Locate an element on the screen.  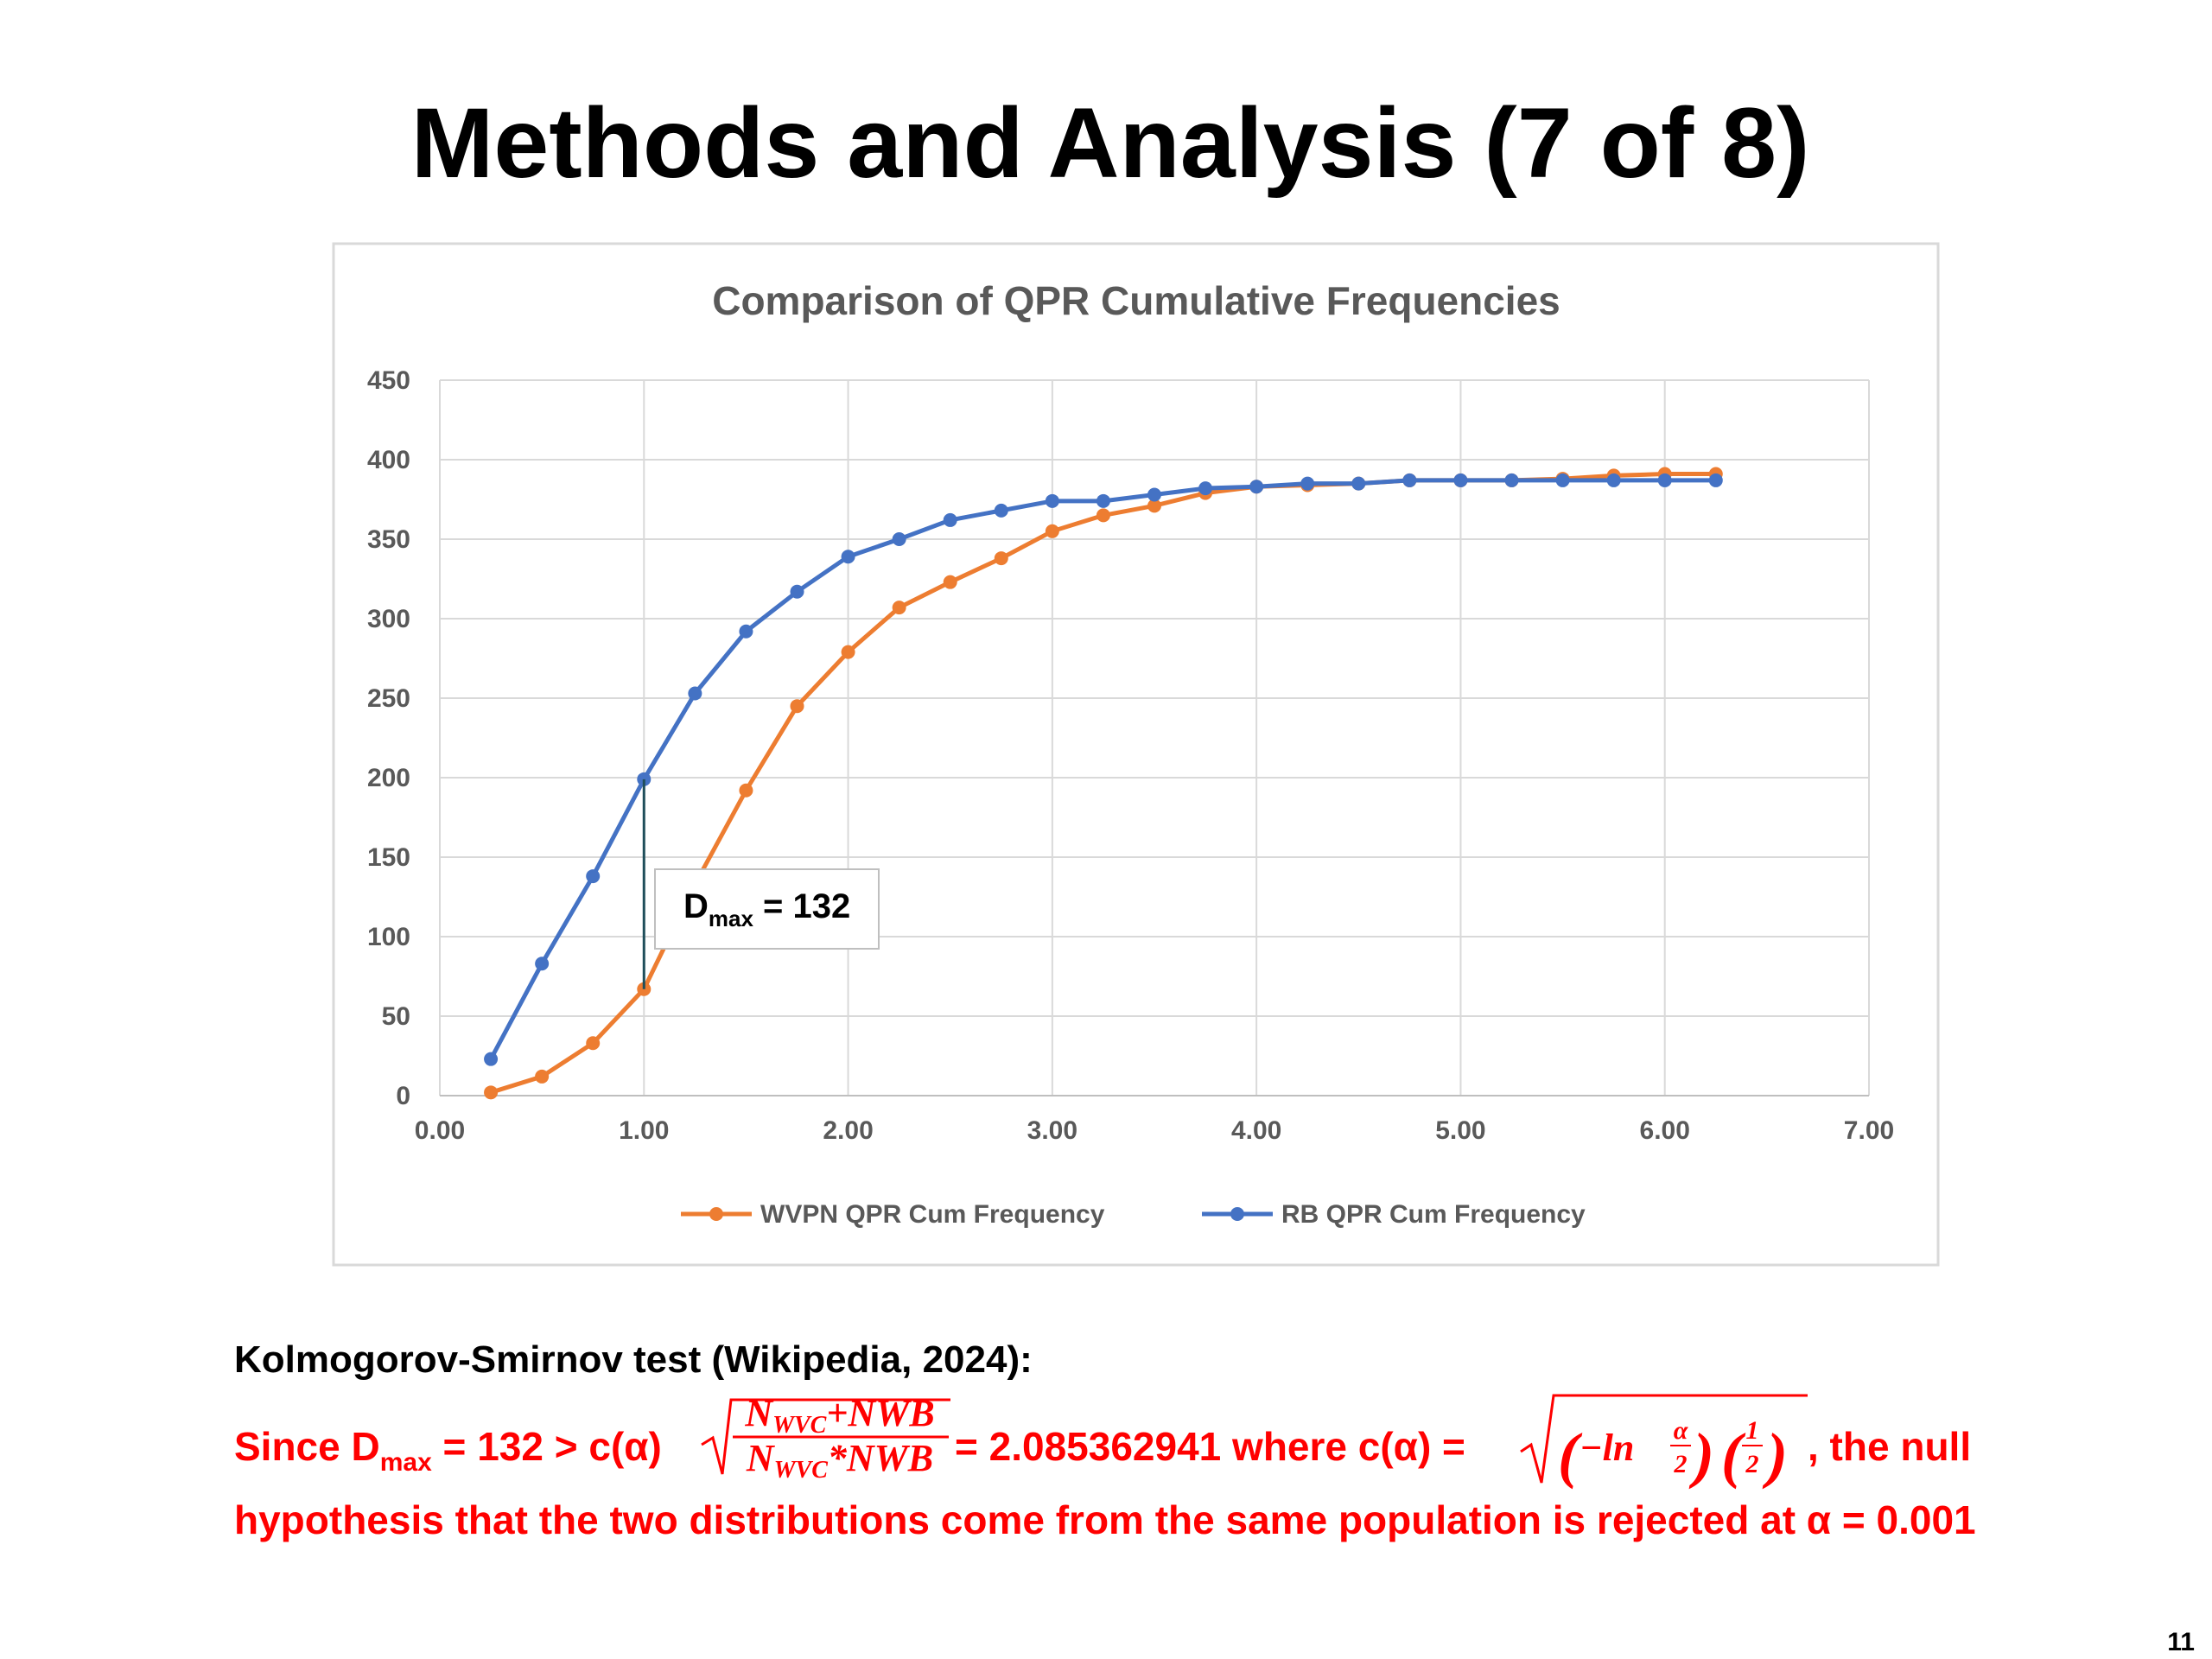
annotation-box is located at coordinates (767, 909).